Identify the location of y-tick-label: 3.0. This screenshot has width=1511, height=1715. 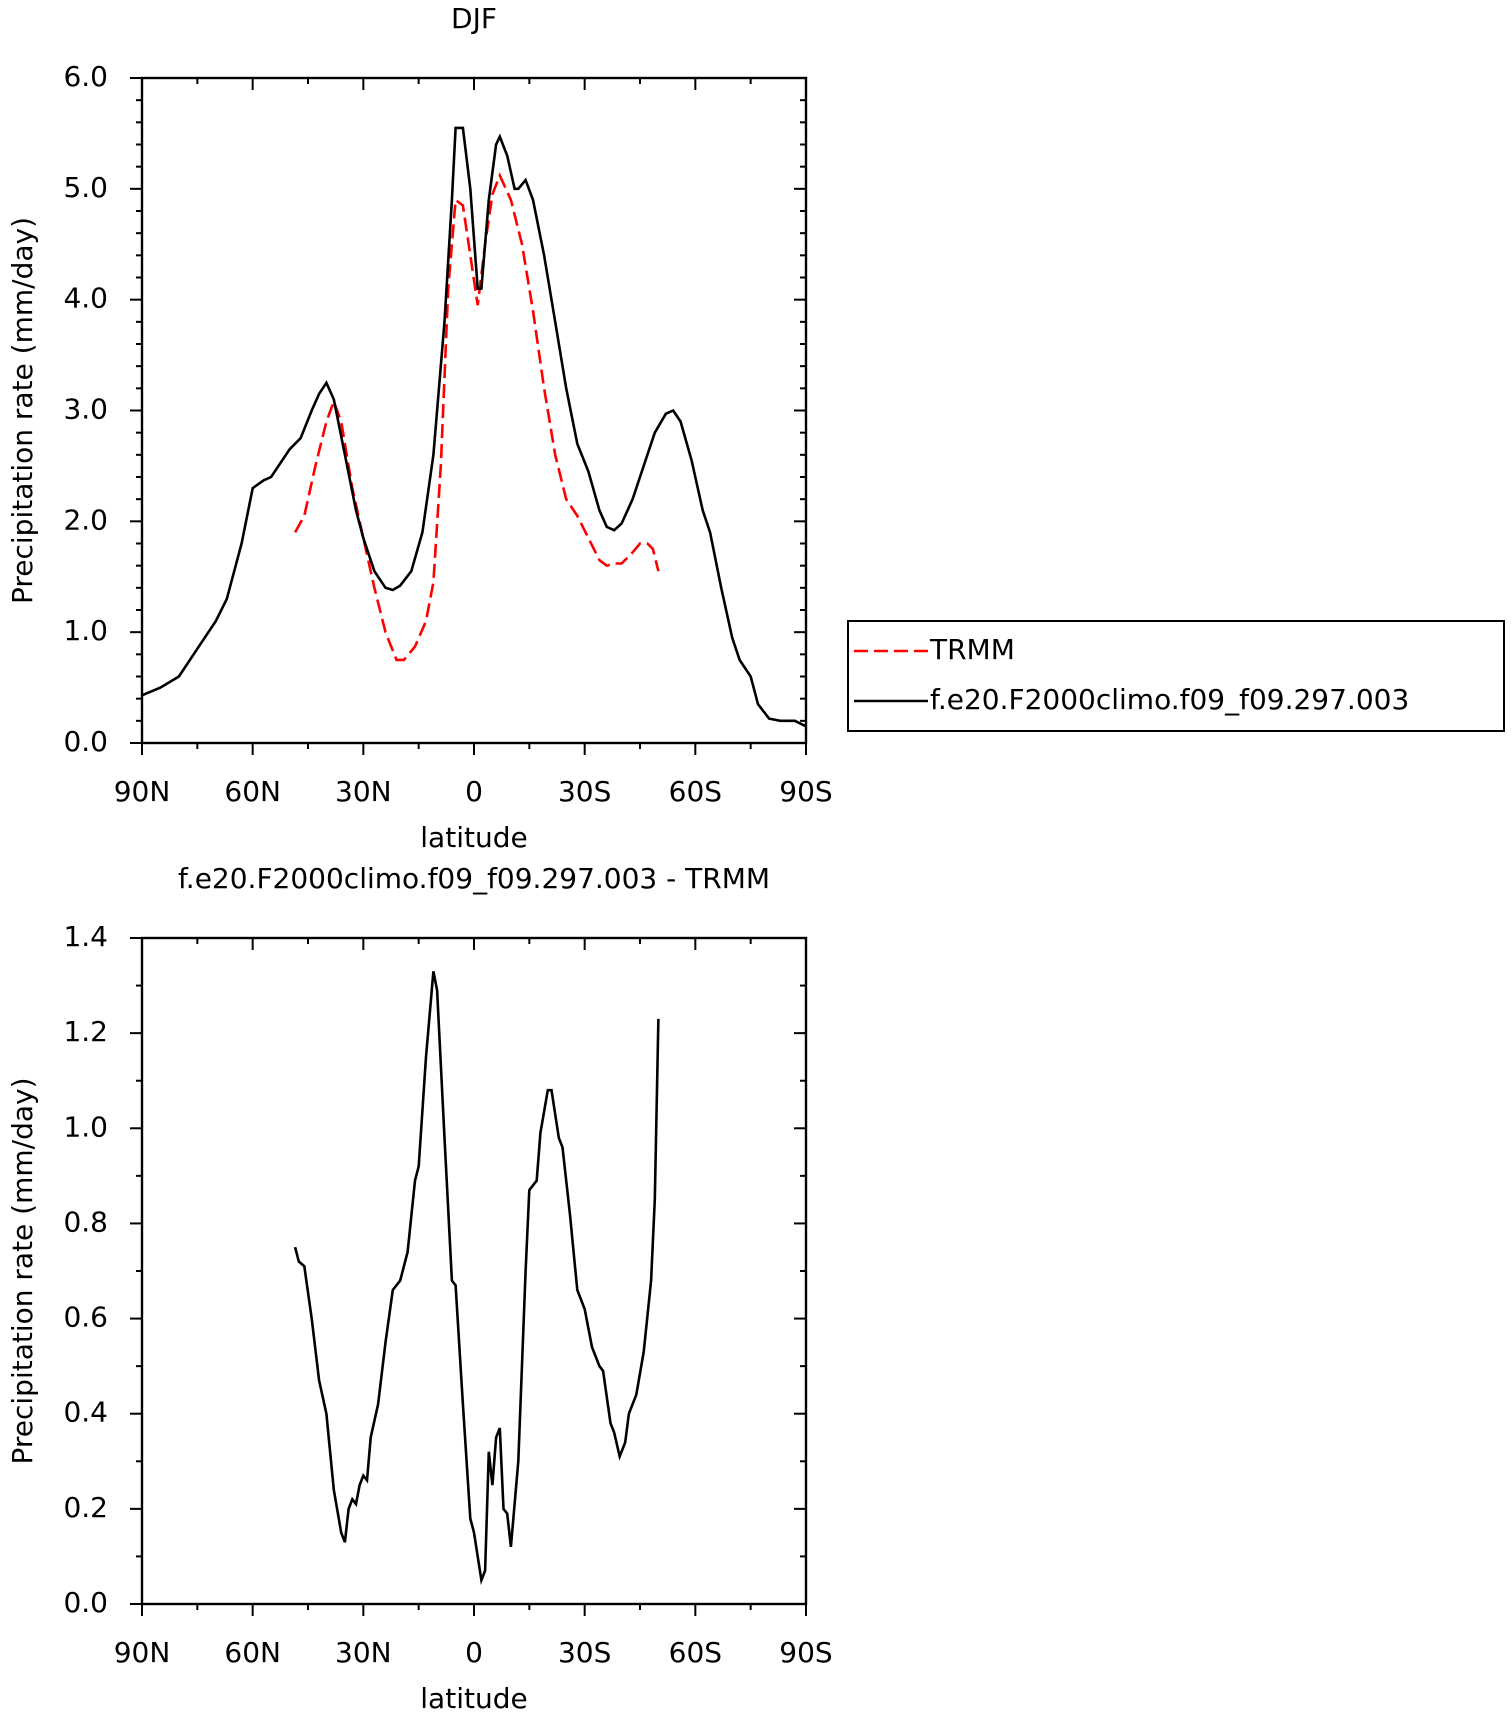
(85, 409).